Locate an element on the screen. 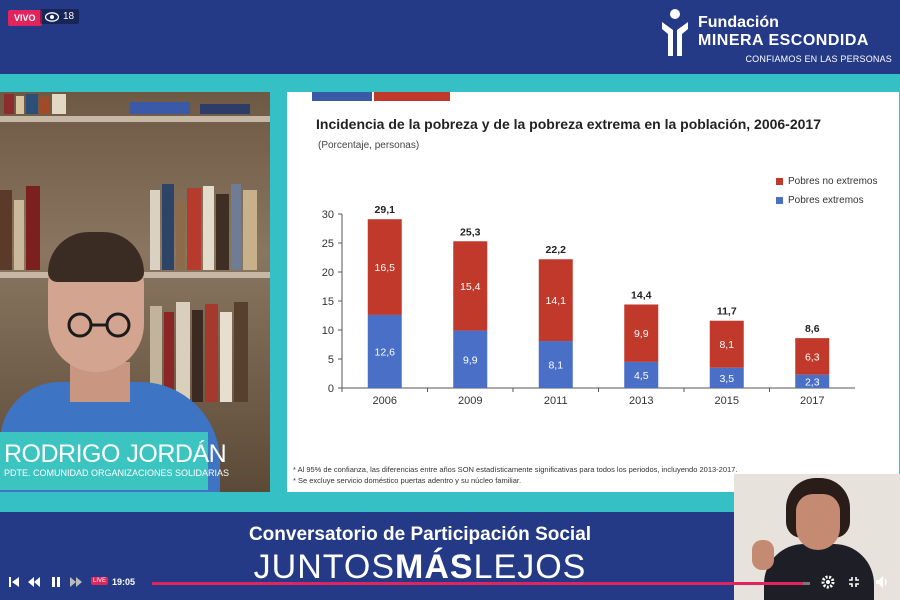 The height and width of the screenshot is (600, 900). bar-value-label: 14,1 is located at coordinates (556, 301).